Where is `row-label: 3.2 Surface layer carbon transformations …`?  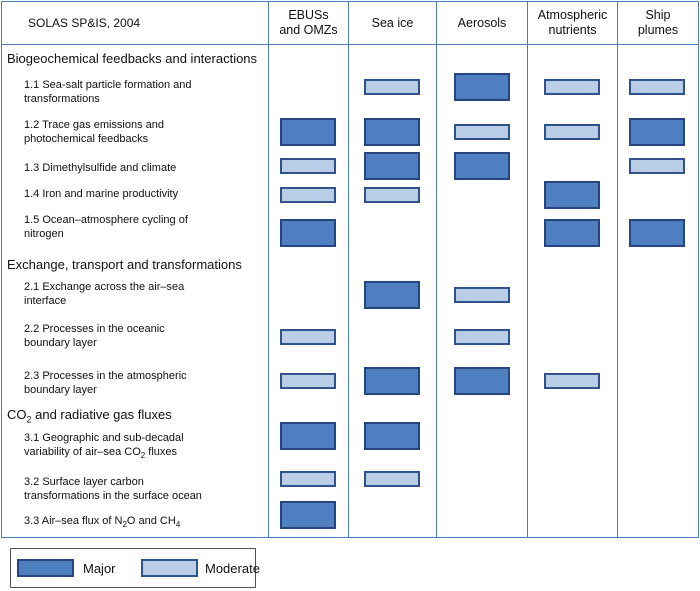 row-label: 3.2 Surface layer carbon transformations … is located at coordinates (113, 489).